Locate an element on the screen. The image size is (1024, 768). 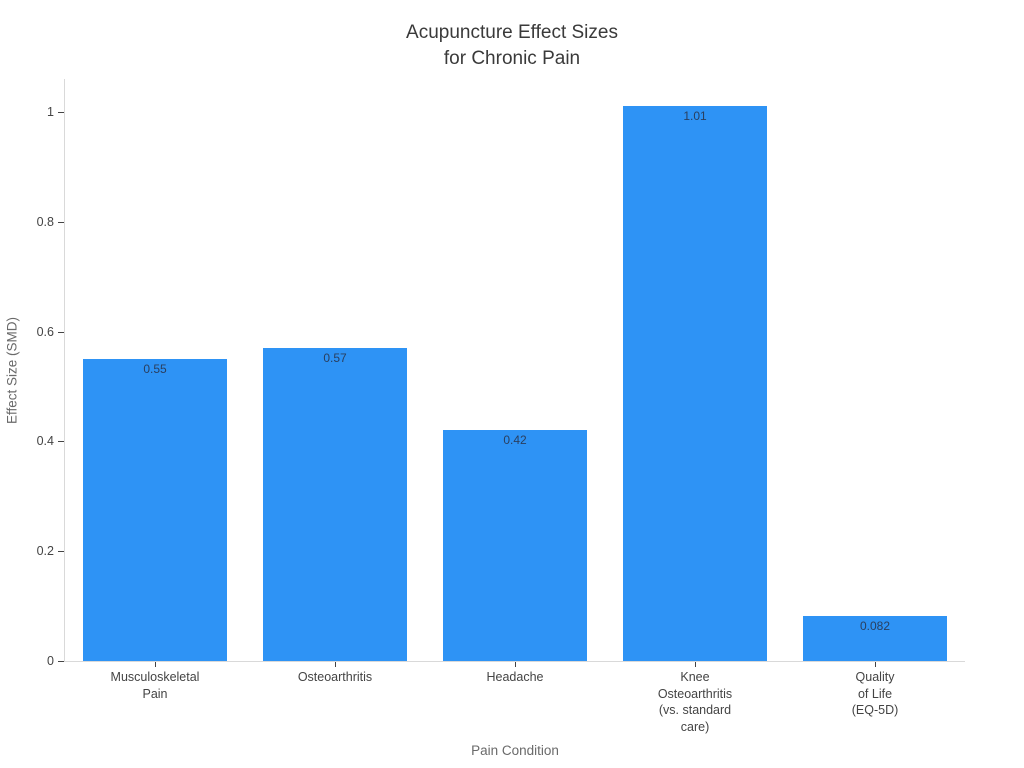
bar-value-label: 0.55 is located at coordinates (155, 369).